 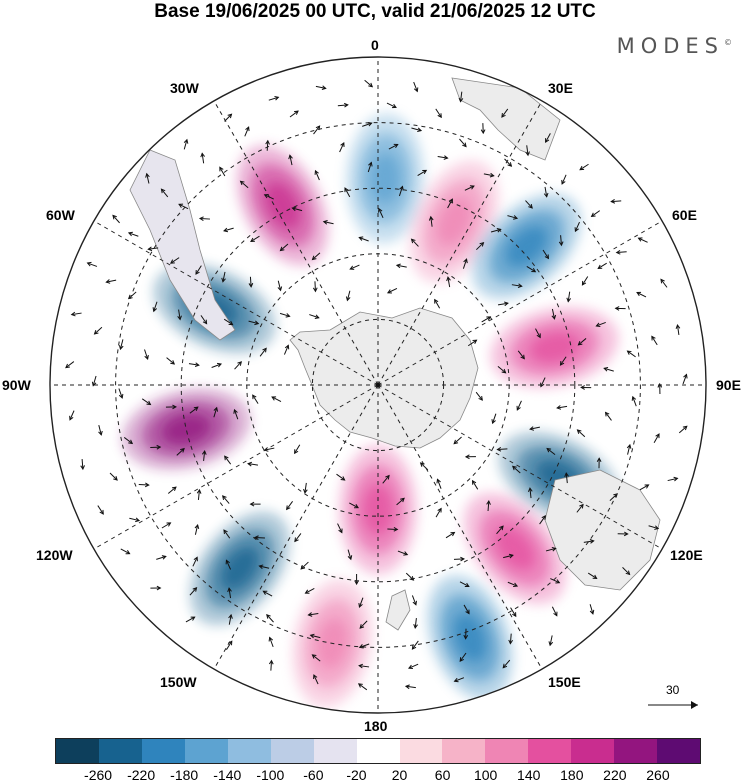 What do you see at coordinates (658, 775) in the screenshot?
I see `colorbar-tick-label: 260` at bounding box center [658, 775].